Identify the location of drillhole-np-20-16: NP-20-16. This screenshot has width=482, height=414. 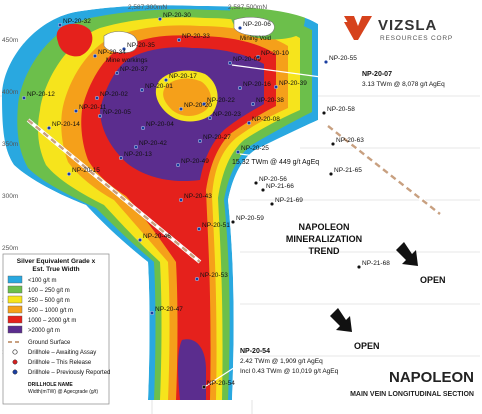
(254, 85).